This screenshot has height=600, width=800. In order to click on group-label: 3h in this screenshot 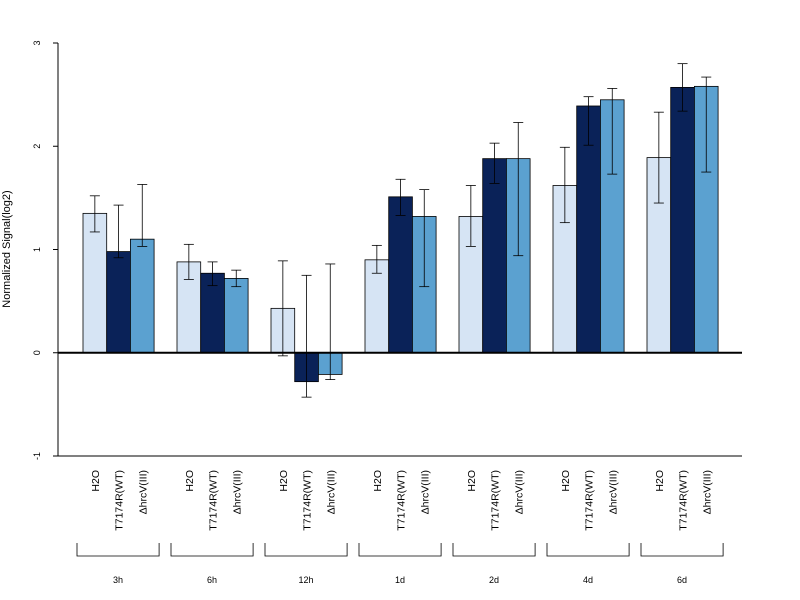, I will do `click(118, 580)`.